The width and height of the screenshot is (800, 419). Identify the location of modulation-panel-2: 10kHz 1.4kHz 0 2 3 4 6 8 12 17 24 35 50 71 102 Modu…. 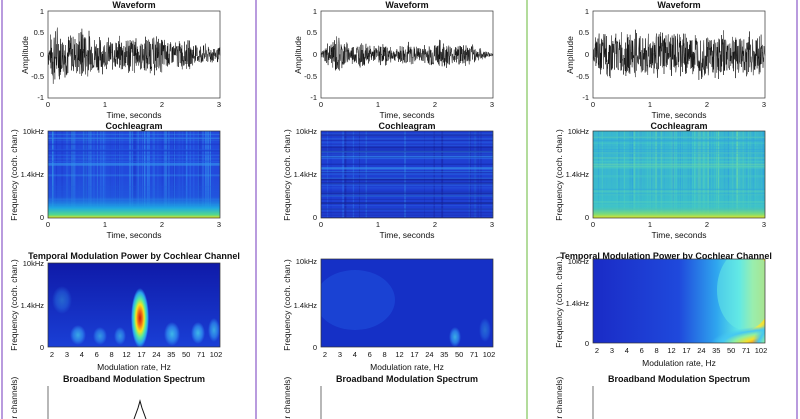
(388, 314).